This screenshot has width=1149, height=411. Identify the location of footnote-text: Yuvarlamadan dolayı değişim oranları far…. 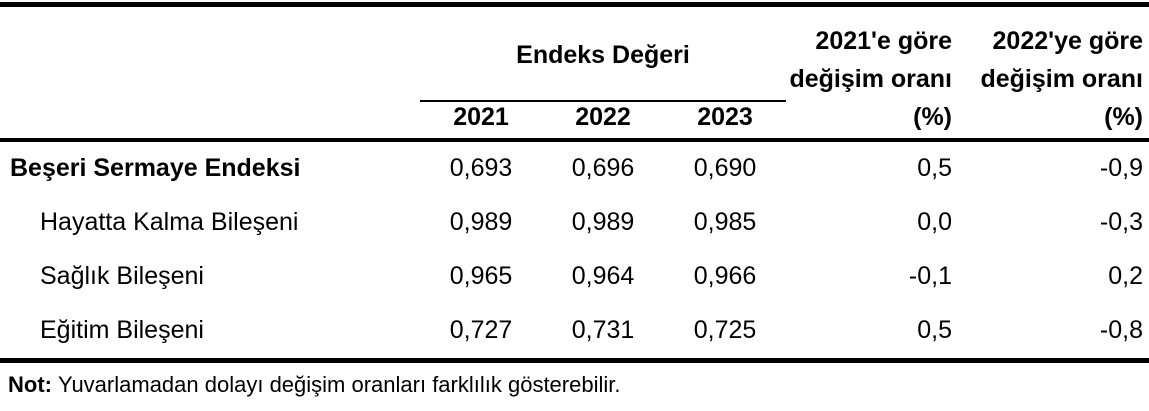
(339, 384).